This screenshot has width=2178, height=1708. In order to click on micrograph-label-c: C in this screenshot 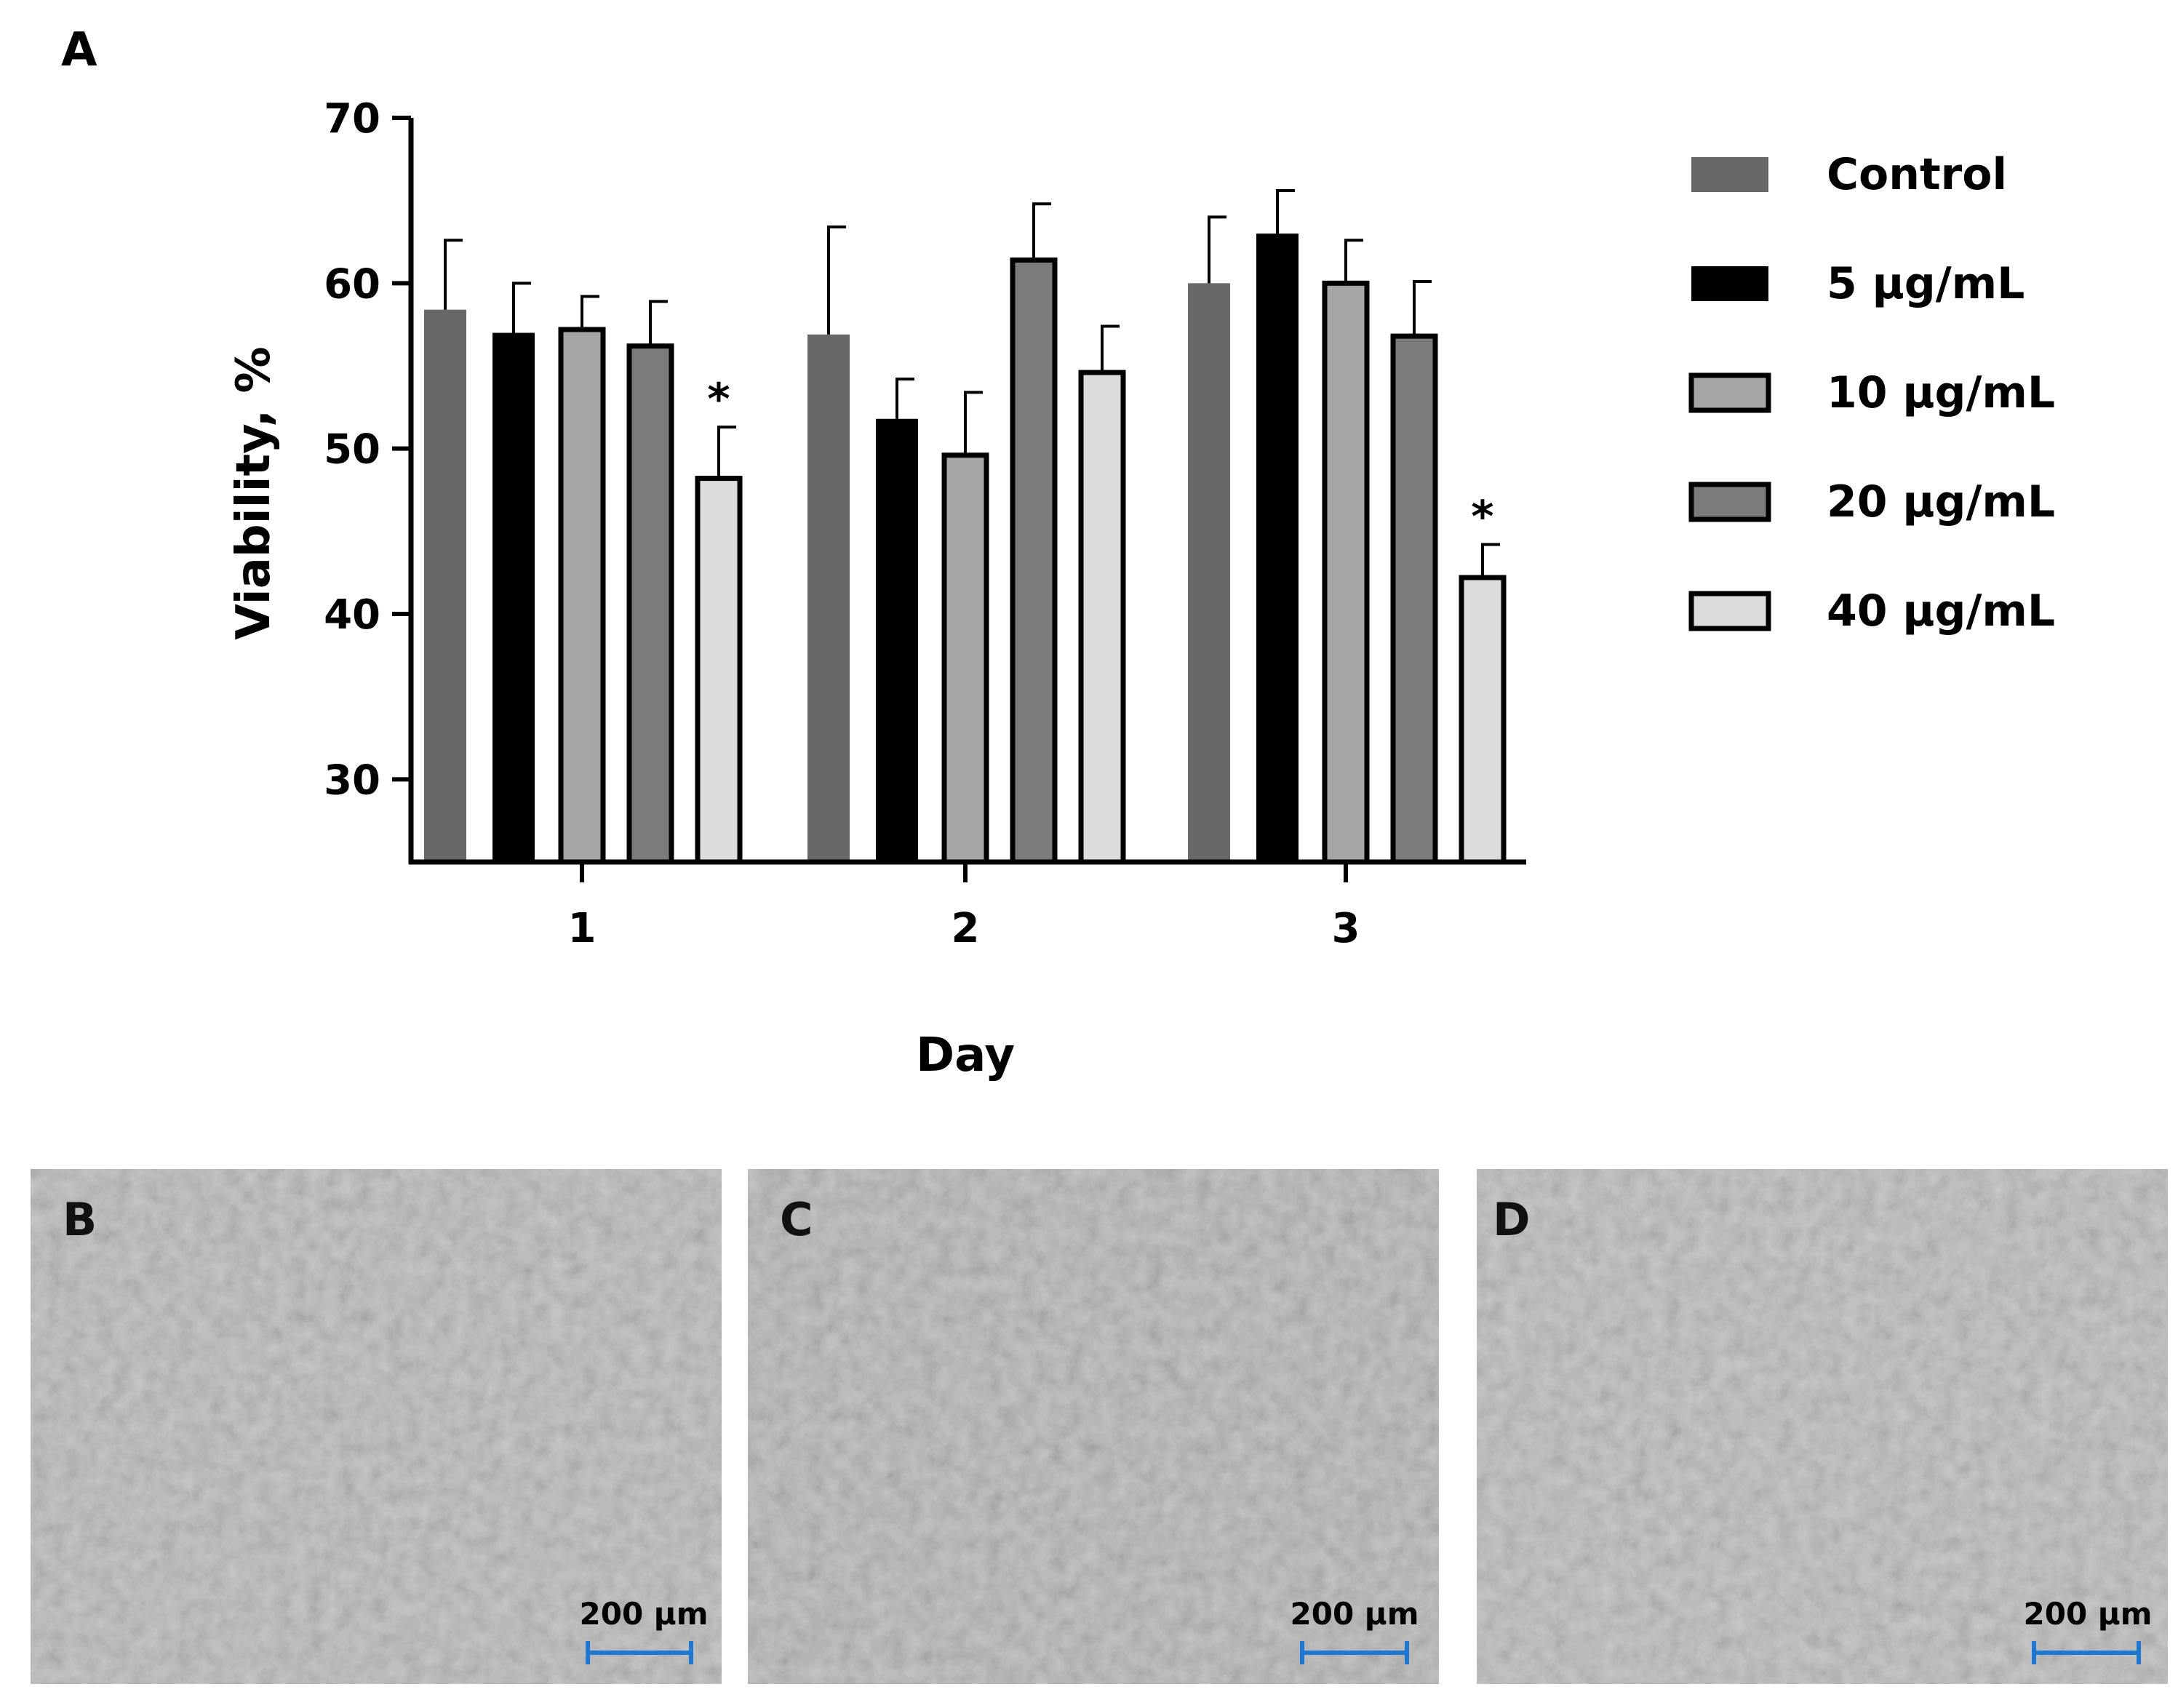, I will do `click(796, 1219)`.